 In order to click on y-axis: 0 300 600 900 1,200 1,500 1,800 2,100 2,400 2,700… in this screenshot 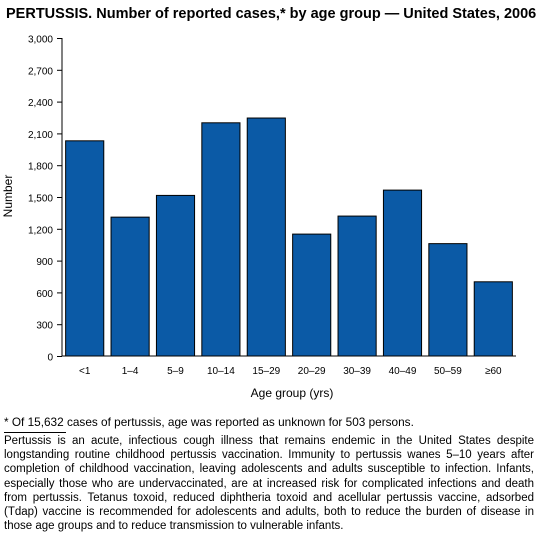, I will do `click(45, 199)`.